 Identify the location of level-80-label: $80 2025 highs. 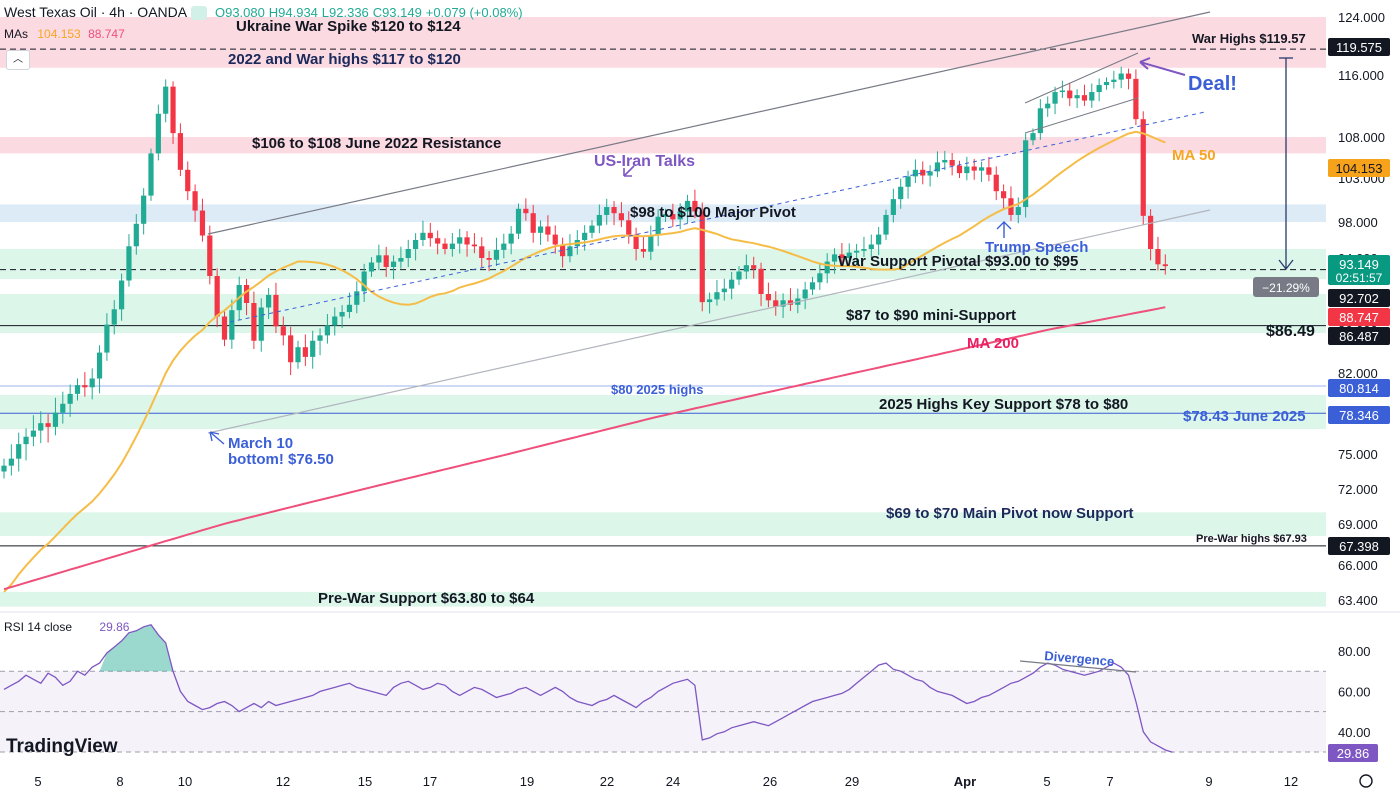
(657, 389).